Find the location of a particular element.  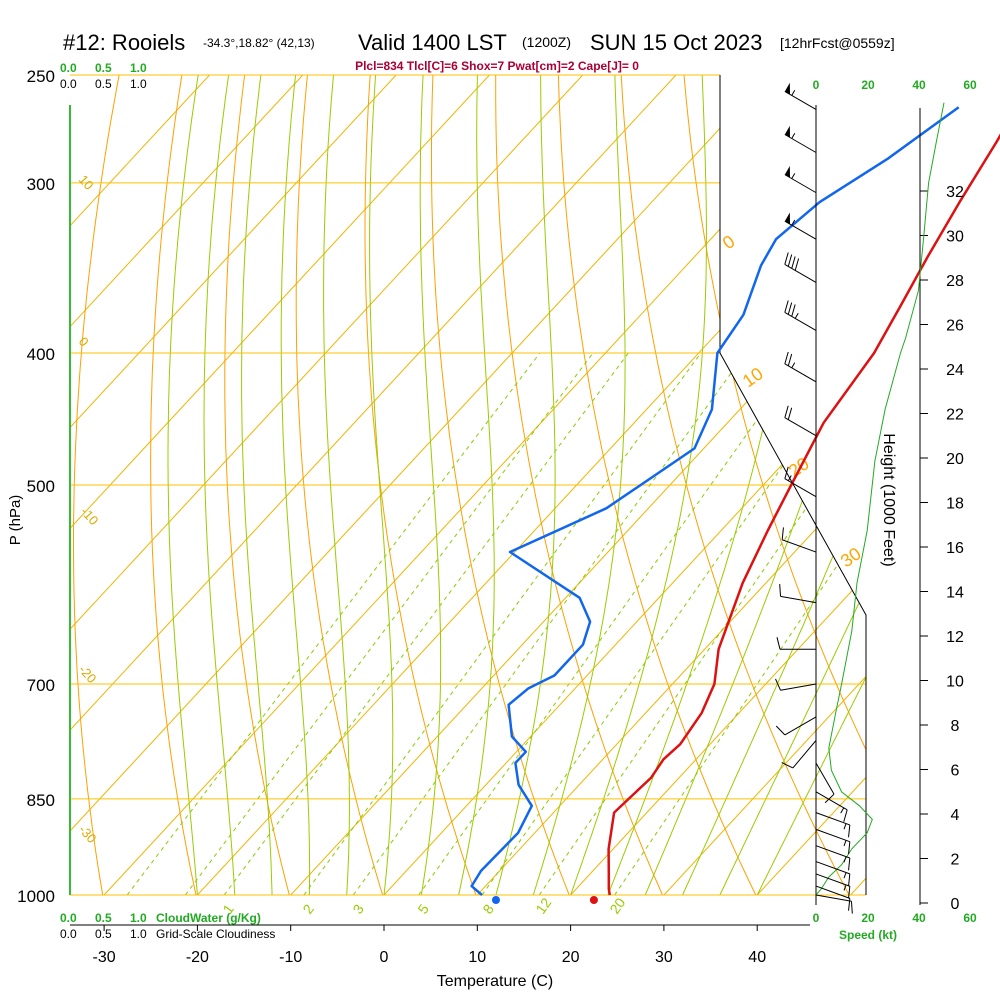

wind-speed-profile is located at coordinates (880, 499).